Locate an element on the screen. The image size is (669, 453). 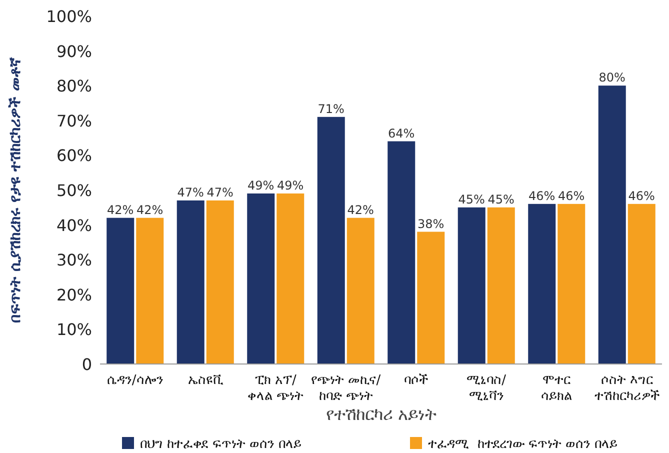
y-tick-label: 100% is located at coordinates (69, 16).